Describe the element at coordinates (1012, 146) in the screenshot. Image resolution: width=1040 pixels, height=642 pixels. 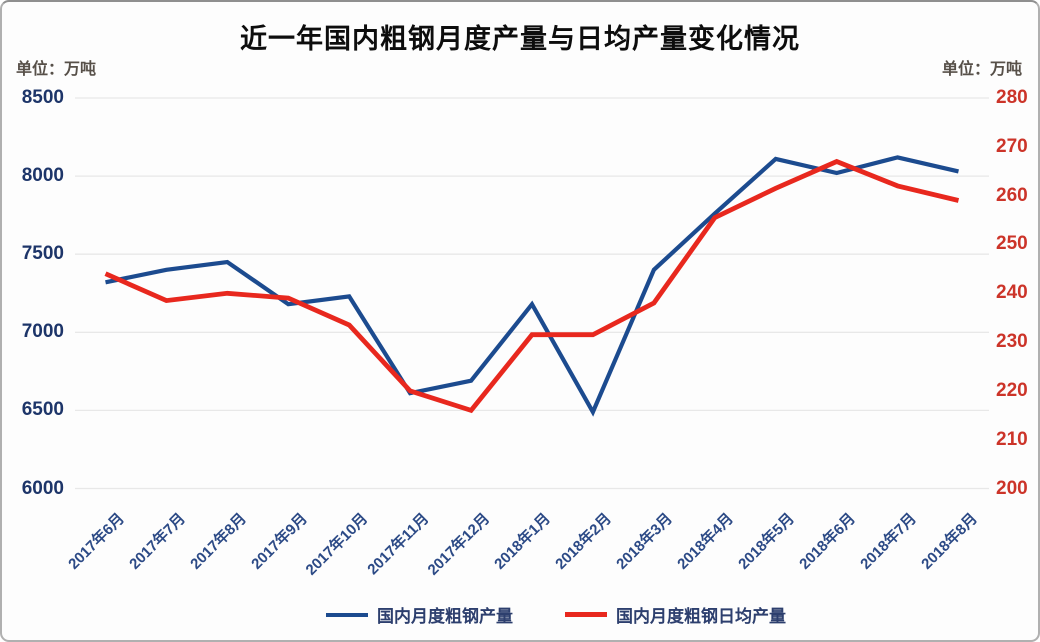
I see `right-axis-tick-270: 270` at that location.